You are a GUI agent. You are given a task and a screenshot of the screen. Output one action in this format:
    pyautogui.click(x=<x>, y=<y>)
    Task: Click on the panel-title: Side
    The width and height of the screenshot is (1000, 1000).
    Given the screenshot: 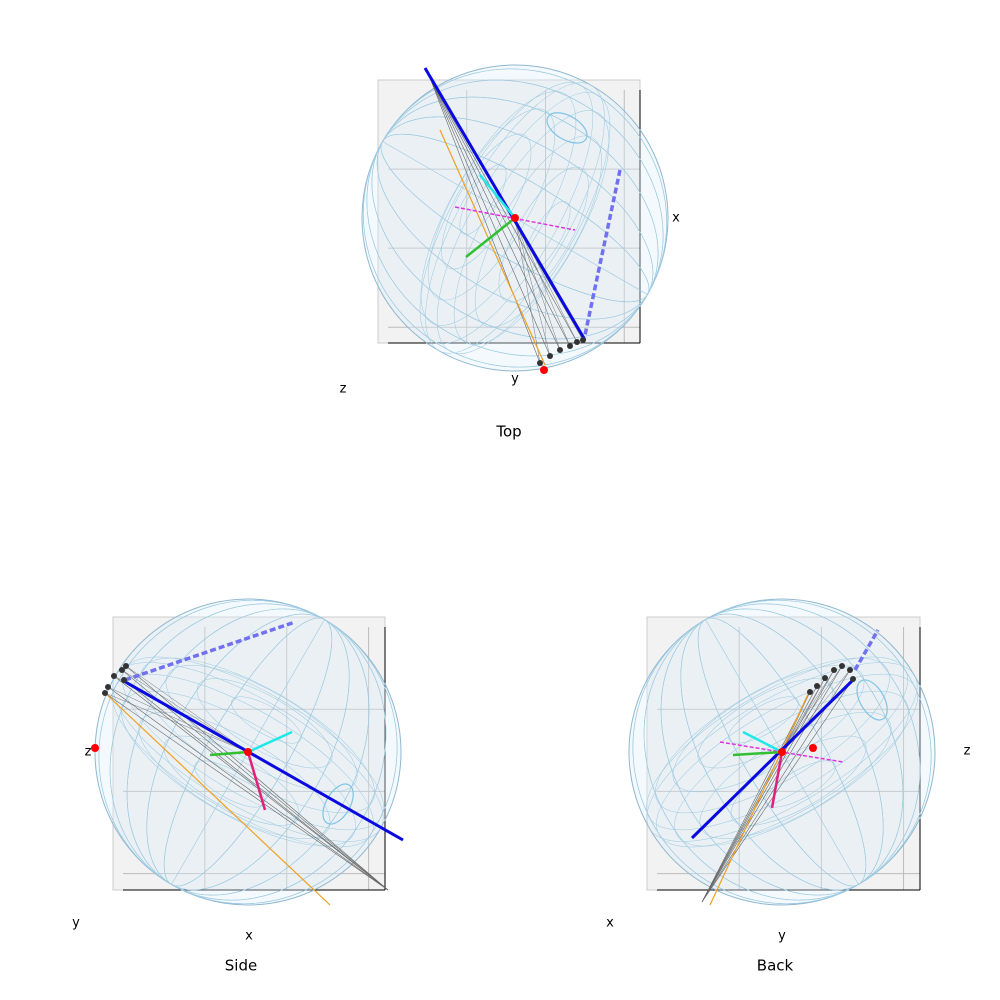 What is the action you would take?
    pyautogui.click(x=241, y=966)
    